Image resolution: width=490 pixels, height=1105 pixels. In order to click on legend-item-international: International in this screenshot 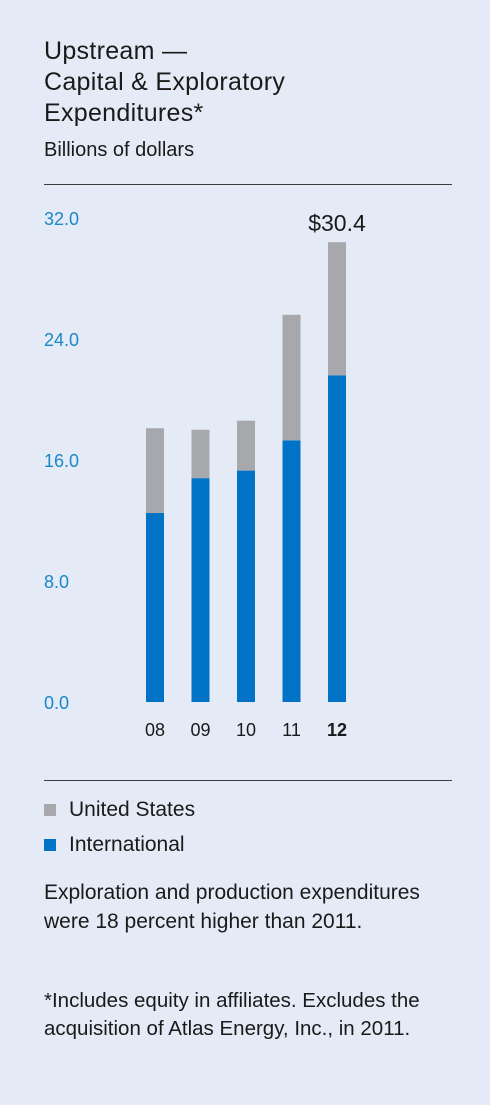, I will do `click(114, 845)`.